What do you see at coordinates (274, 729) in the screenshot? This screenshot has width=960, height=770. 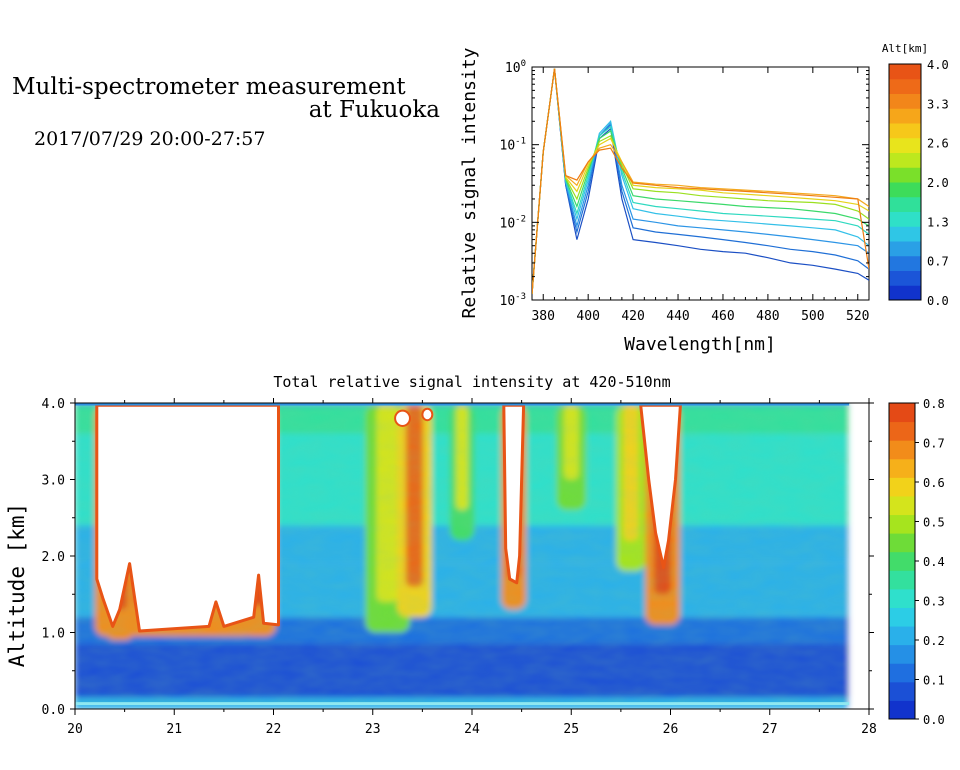 I see `heatmap-x-tick-label-2: 22` at bounding box center [274, 729].